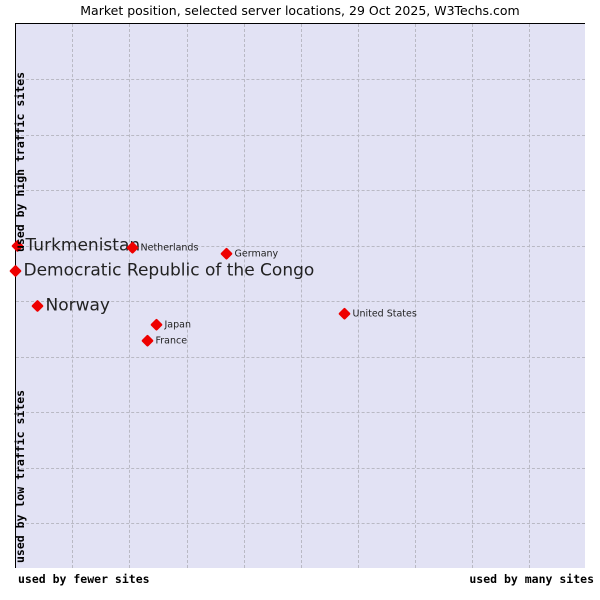  Describe the element at coordinates (169, 270) in the screenshot. I see `data-point-label: Democratic Republic of the Congo` at that location.